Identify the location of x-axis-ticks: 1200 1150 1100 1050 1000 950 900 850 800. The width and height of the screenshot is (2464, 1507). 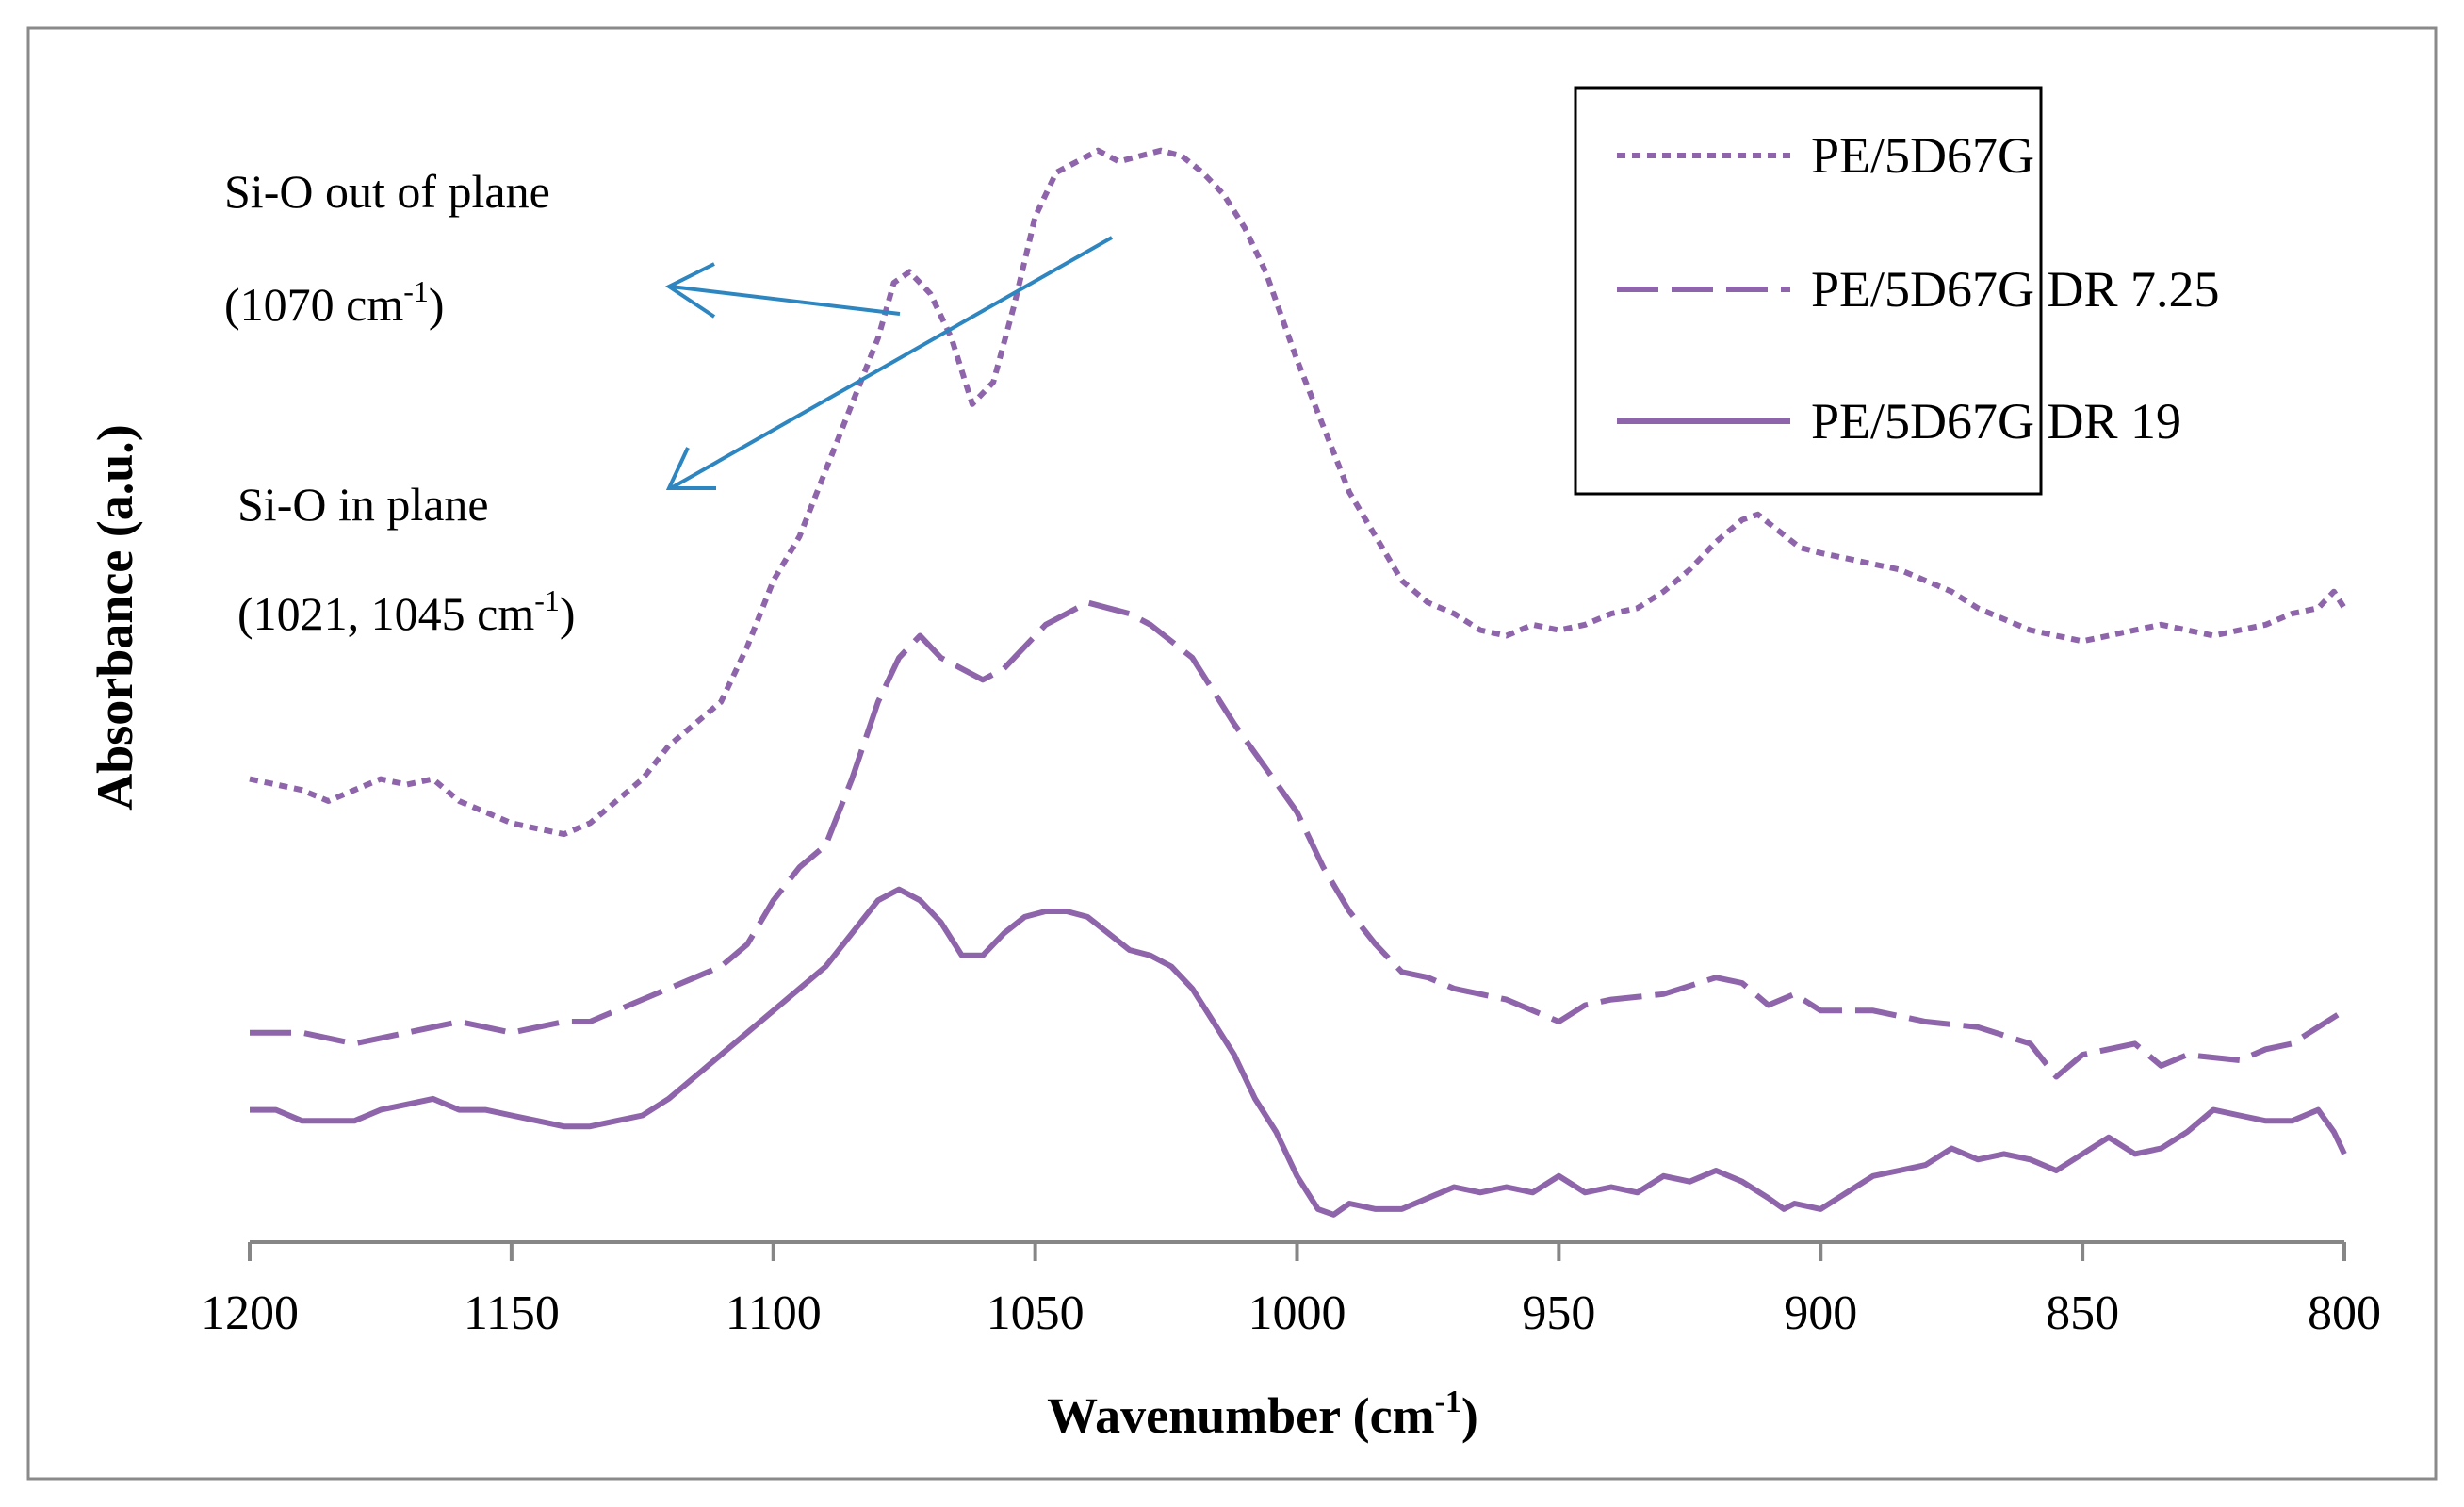
(1291, 1291).